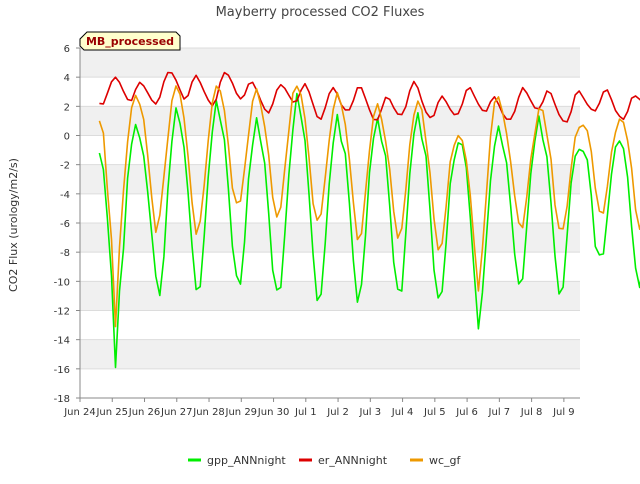 The width and height of the screenshot is (640, 484). Describe the element at coordinates (62, 399) in the screenshot. I see `y-tick-label: -18` at that location.